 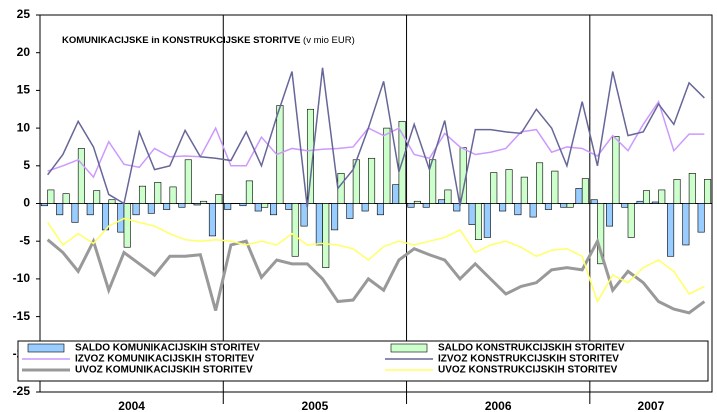 What do you see at coordinates (363, 361) in the screenshot?
I see `legend` at bounding box center [363, 361].